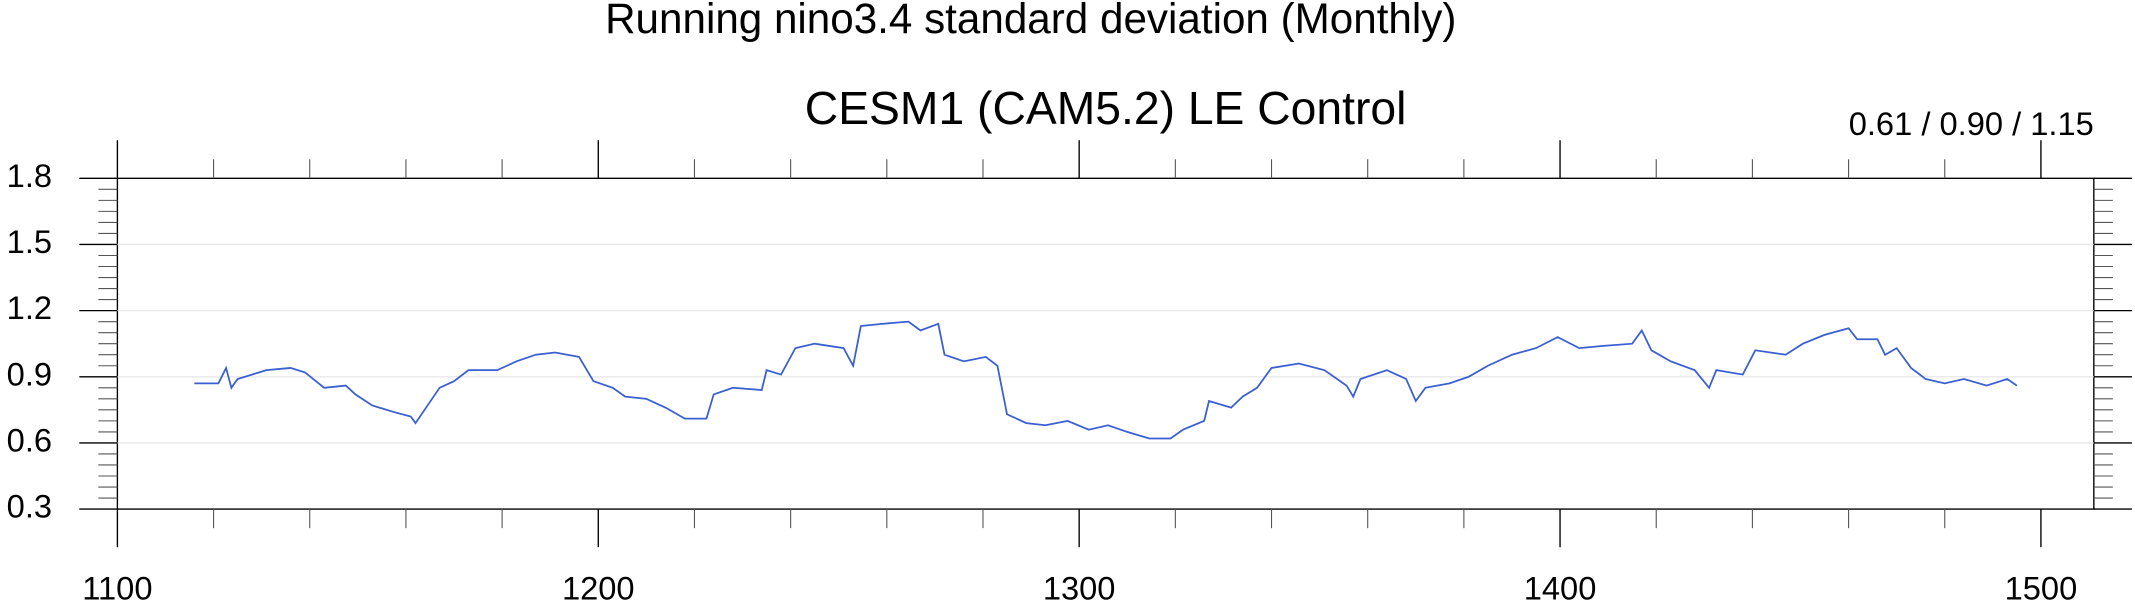  I want to click on y-tick-label: 1.8, so click(29, 175).